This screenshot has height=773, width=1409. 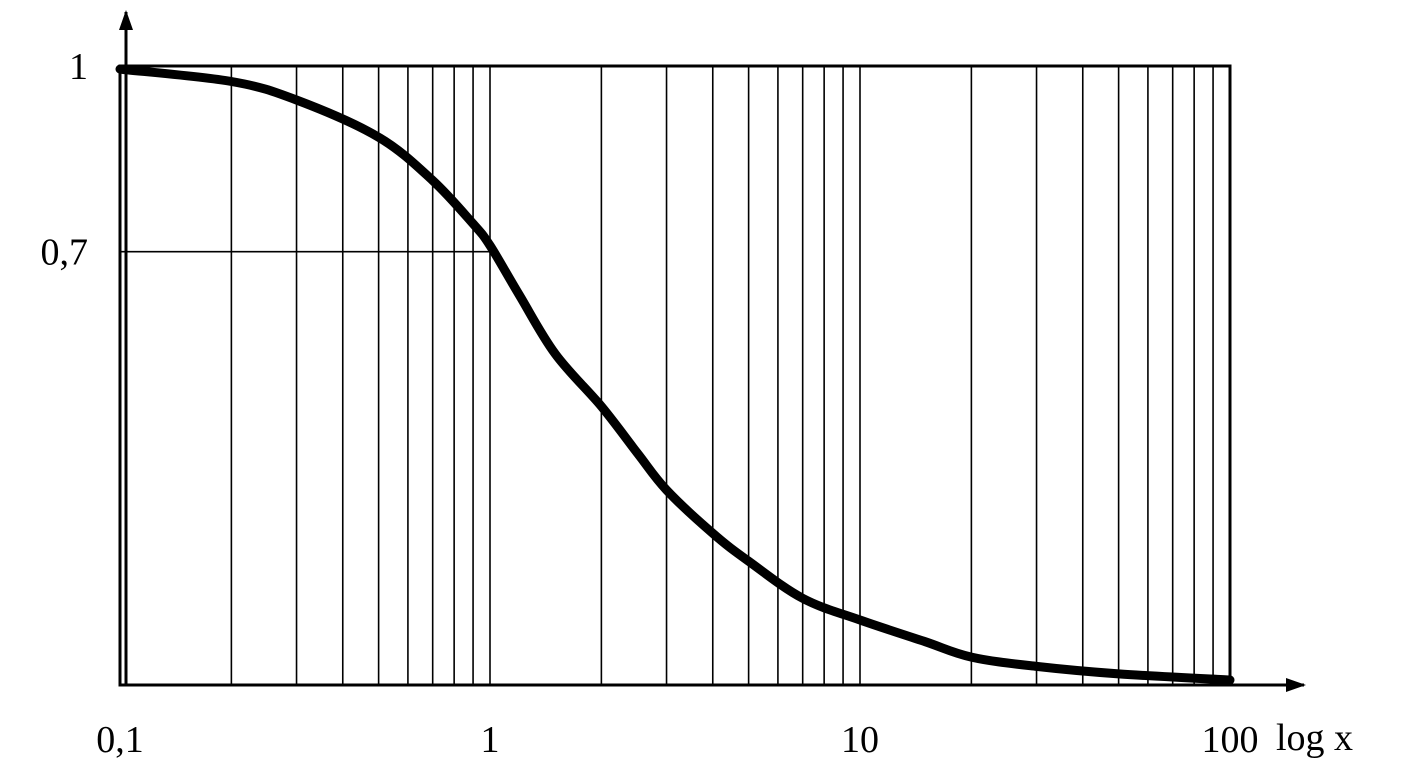 What do you see at coordinates (1314, 738) in the screenshot?
I see `x-axis-label: log x` at bounding box center [1314, 738].